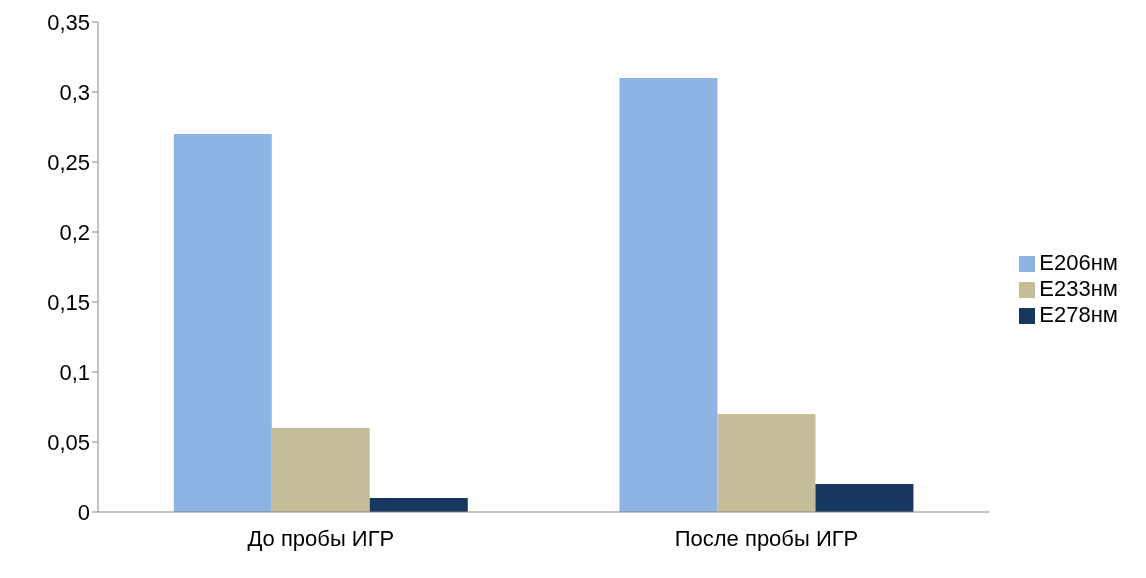 Image resolution: width=1146 pixels, height=578 pixels. I want to click on legend-label: E206нм, so click(1078, 262).